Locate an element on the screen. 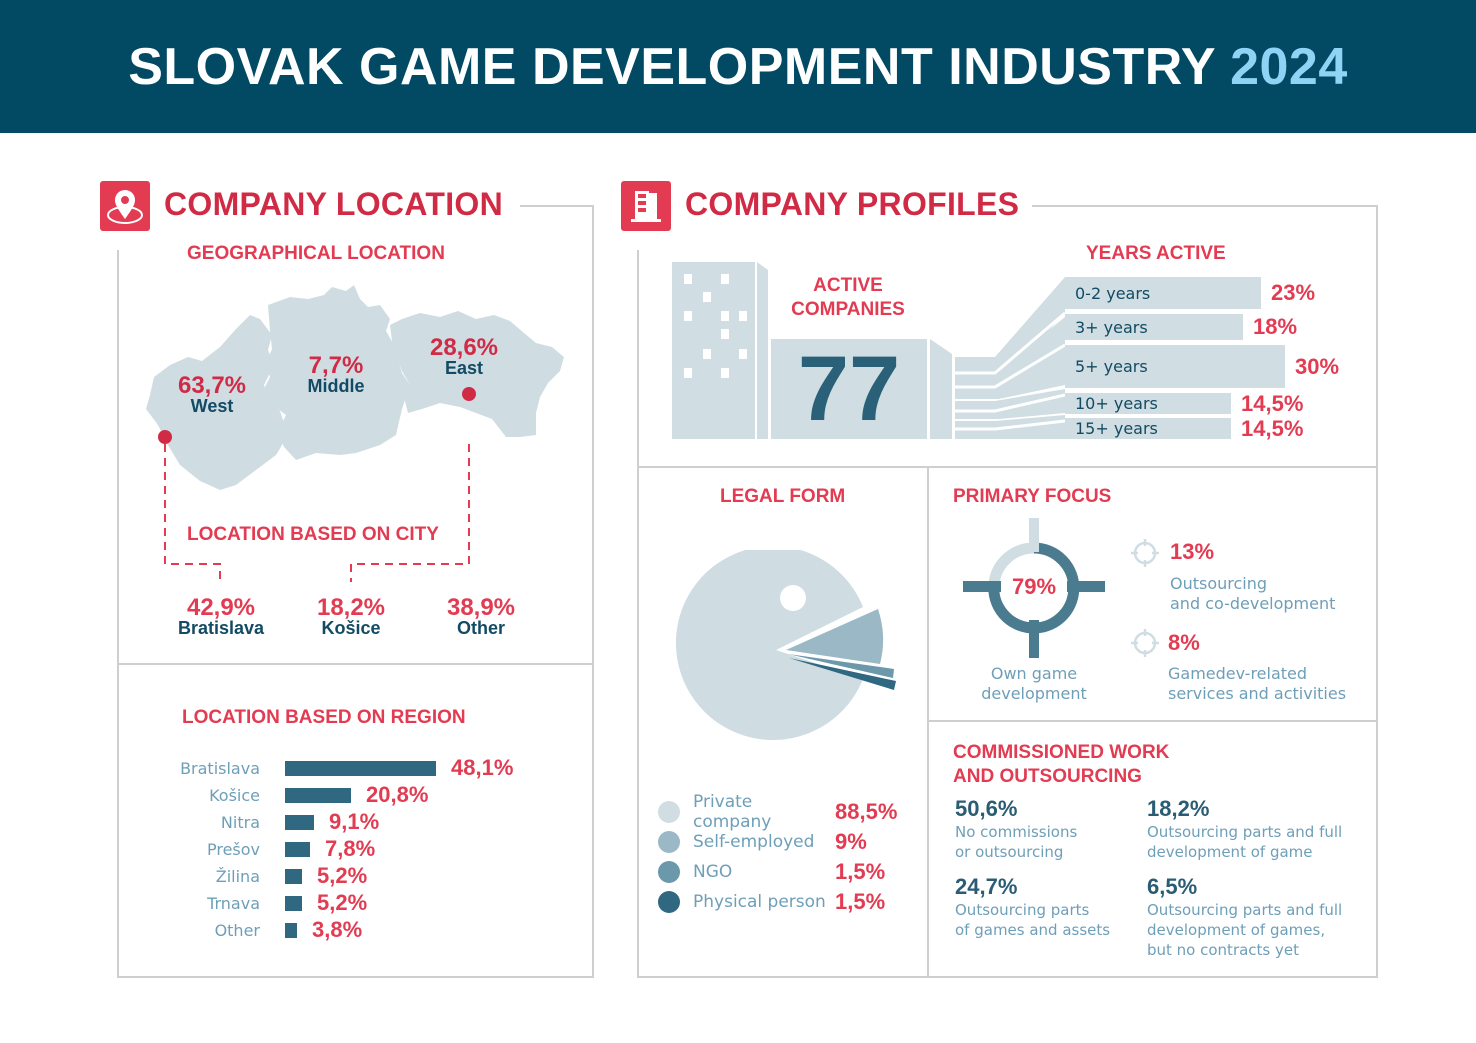 The image size is (1476, 1043). city-label: Bratislava is located at coordinates (221, 628).